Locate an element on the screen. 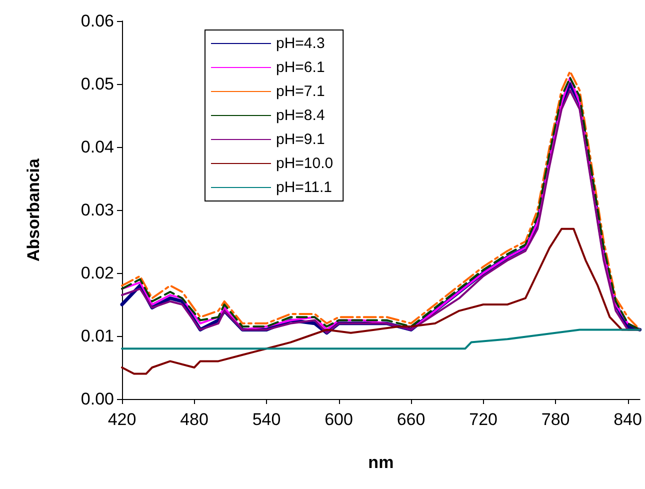 This screenshot has height=489, width=645. x-tick-label: 420 is located at coordinates (122, 419).